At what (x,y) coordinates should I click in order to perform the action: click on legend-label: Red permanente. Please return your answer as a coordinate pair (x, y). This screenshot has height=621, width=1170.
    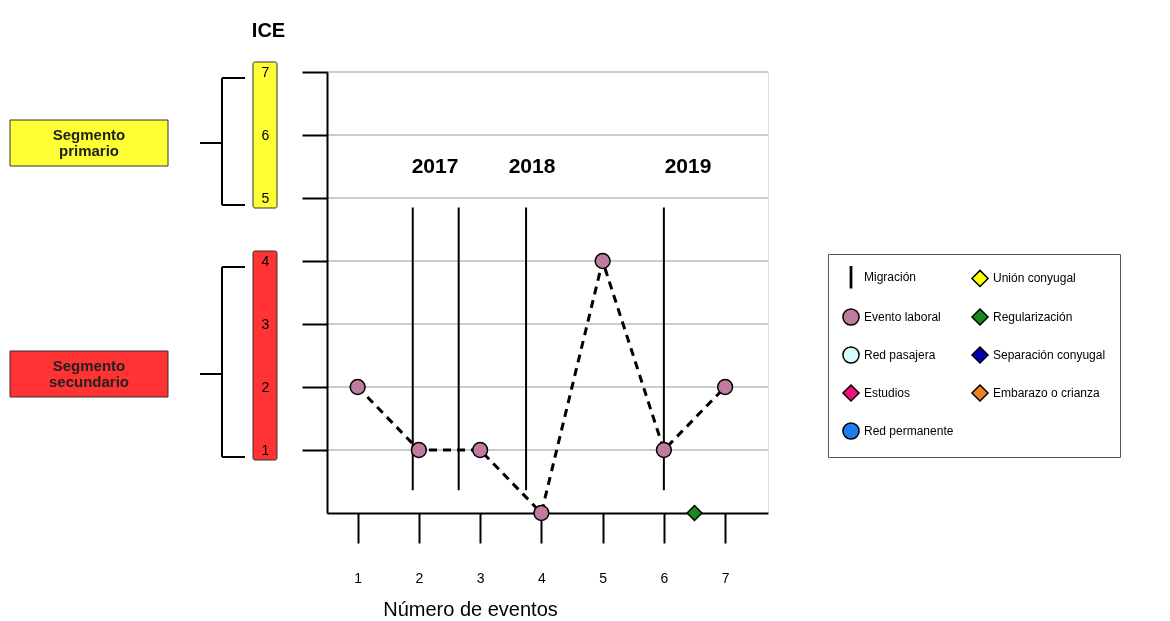
    Looking at the image, I should click on (909, 431).